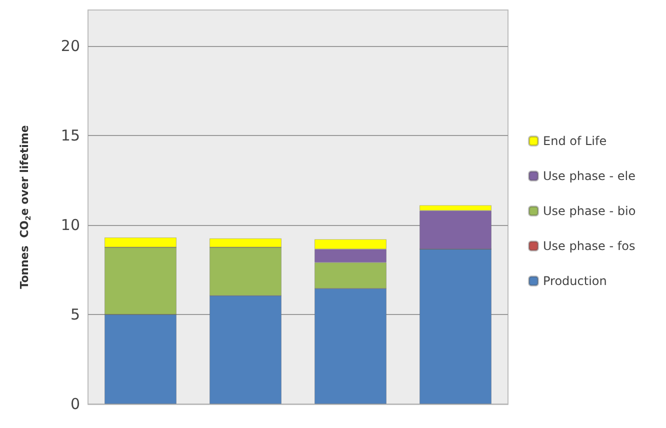 The width and height of the screenshot is (666, 428). What do you see at coordinates (75, 314) in the screenshot?
I see `y-tick-label: 5` at bounding box center [75, 314].